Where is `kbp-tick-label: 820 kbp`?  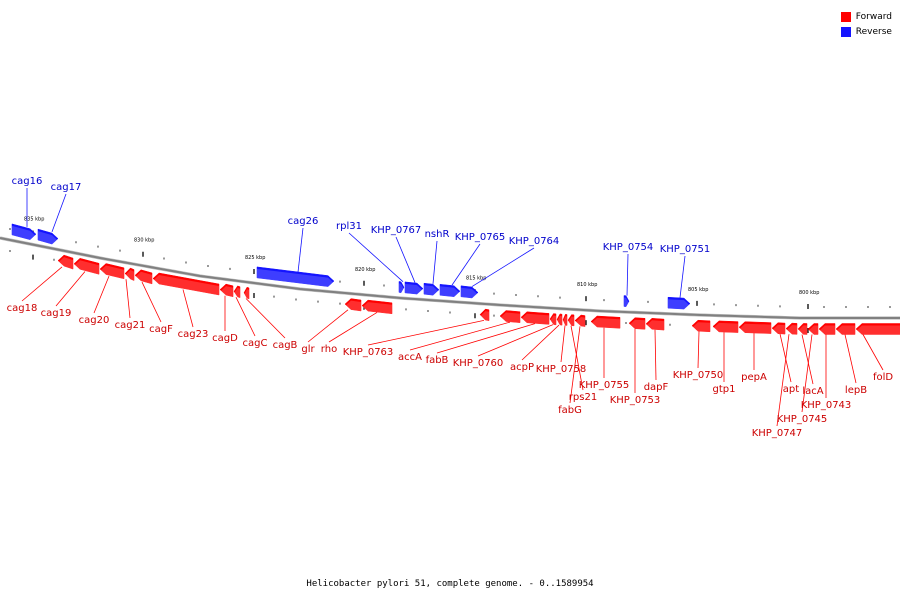 kbp-tick-label: 820 kbp is located at coordinates (365, 270).